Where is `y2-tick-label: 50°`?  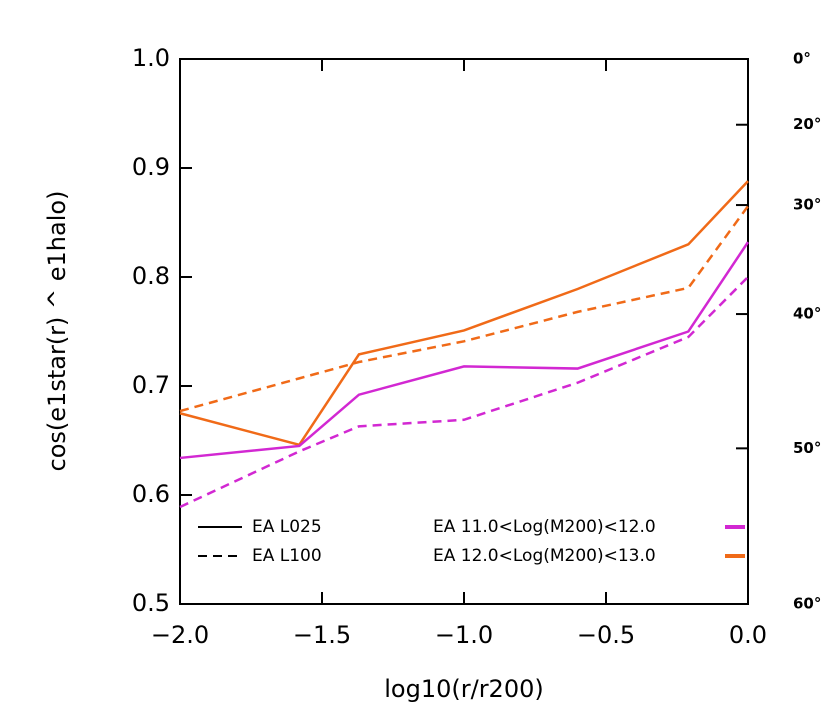
y2-tick-label: 50° is located at coordinates (807, 448).